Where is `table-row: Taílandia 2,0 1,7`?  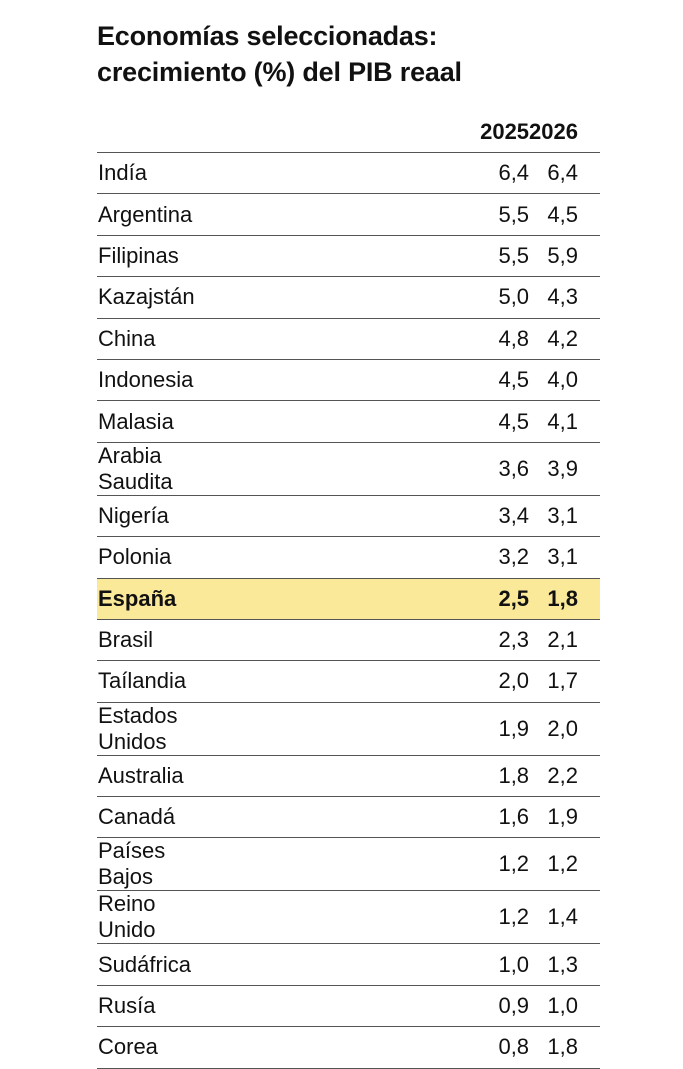
table-row: Taílandia 2,0 1,7 is located at coordinates (348, 681).